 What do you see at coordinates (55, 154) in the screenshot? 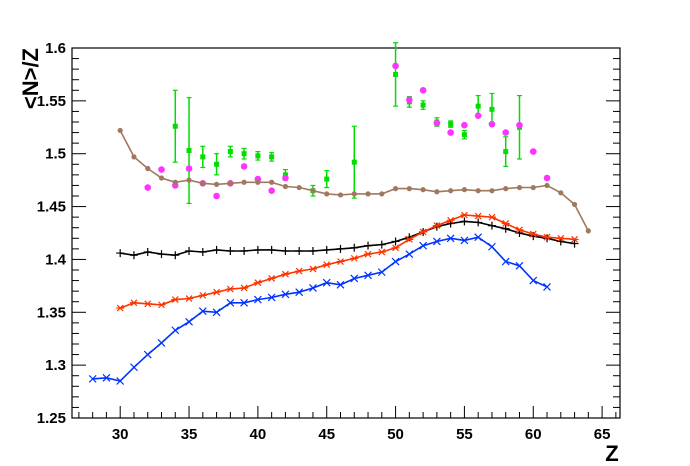
I see `y-tick-label: 1.5` at bounding box center [55, 154].